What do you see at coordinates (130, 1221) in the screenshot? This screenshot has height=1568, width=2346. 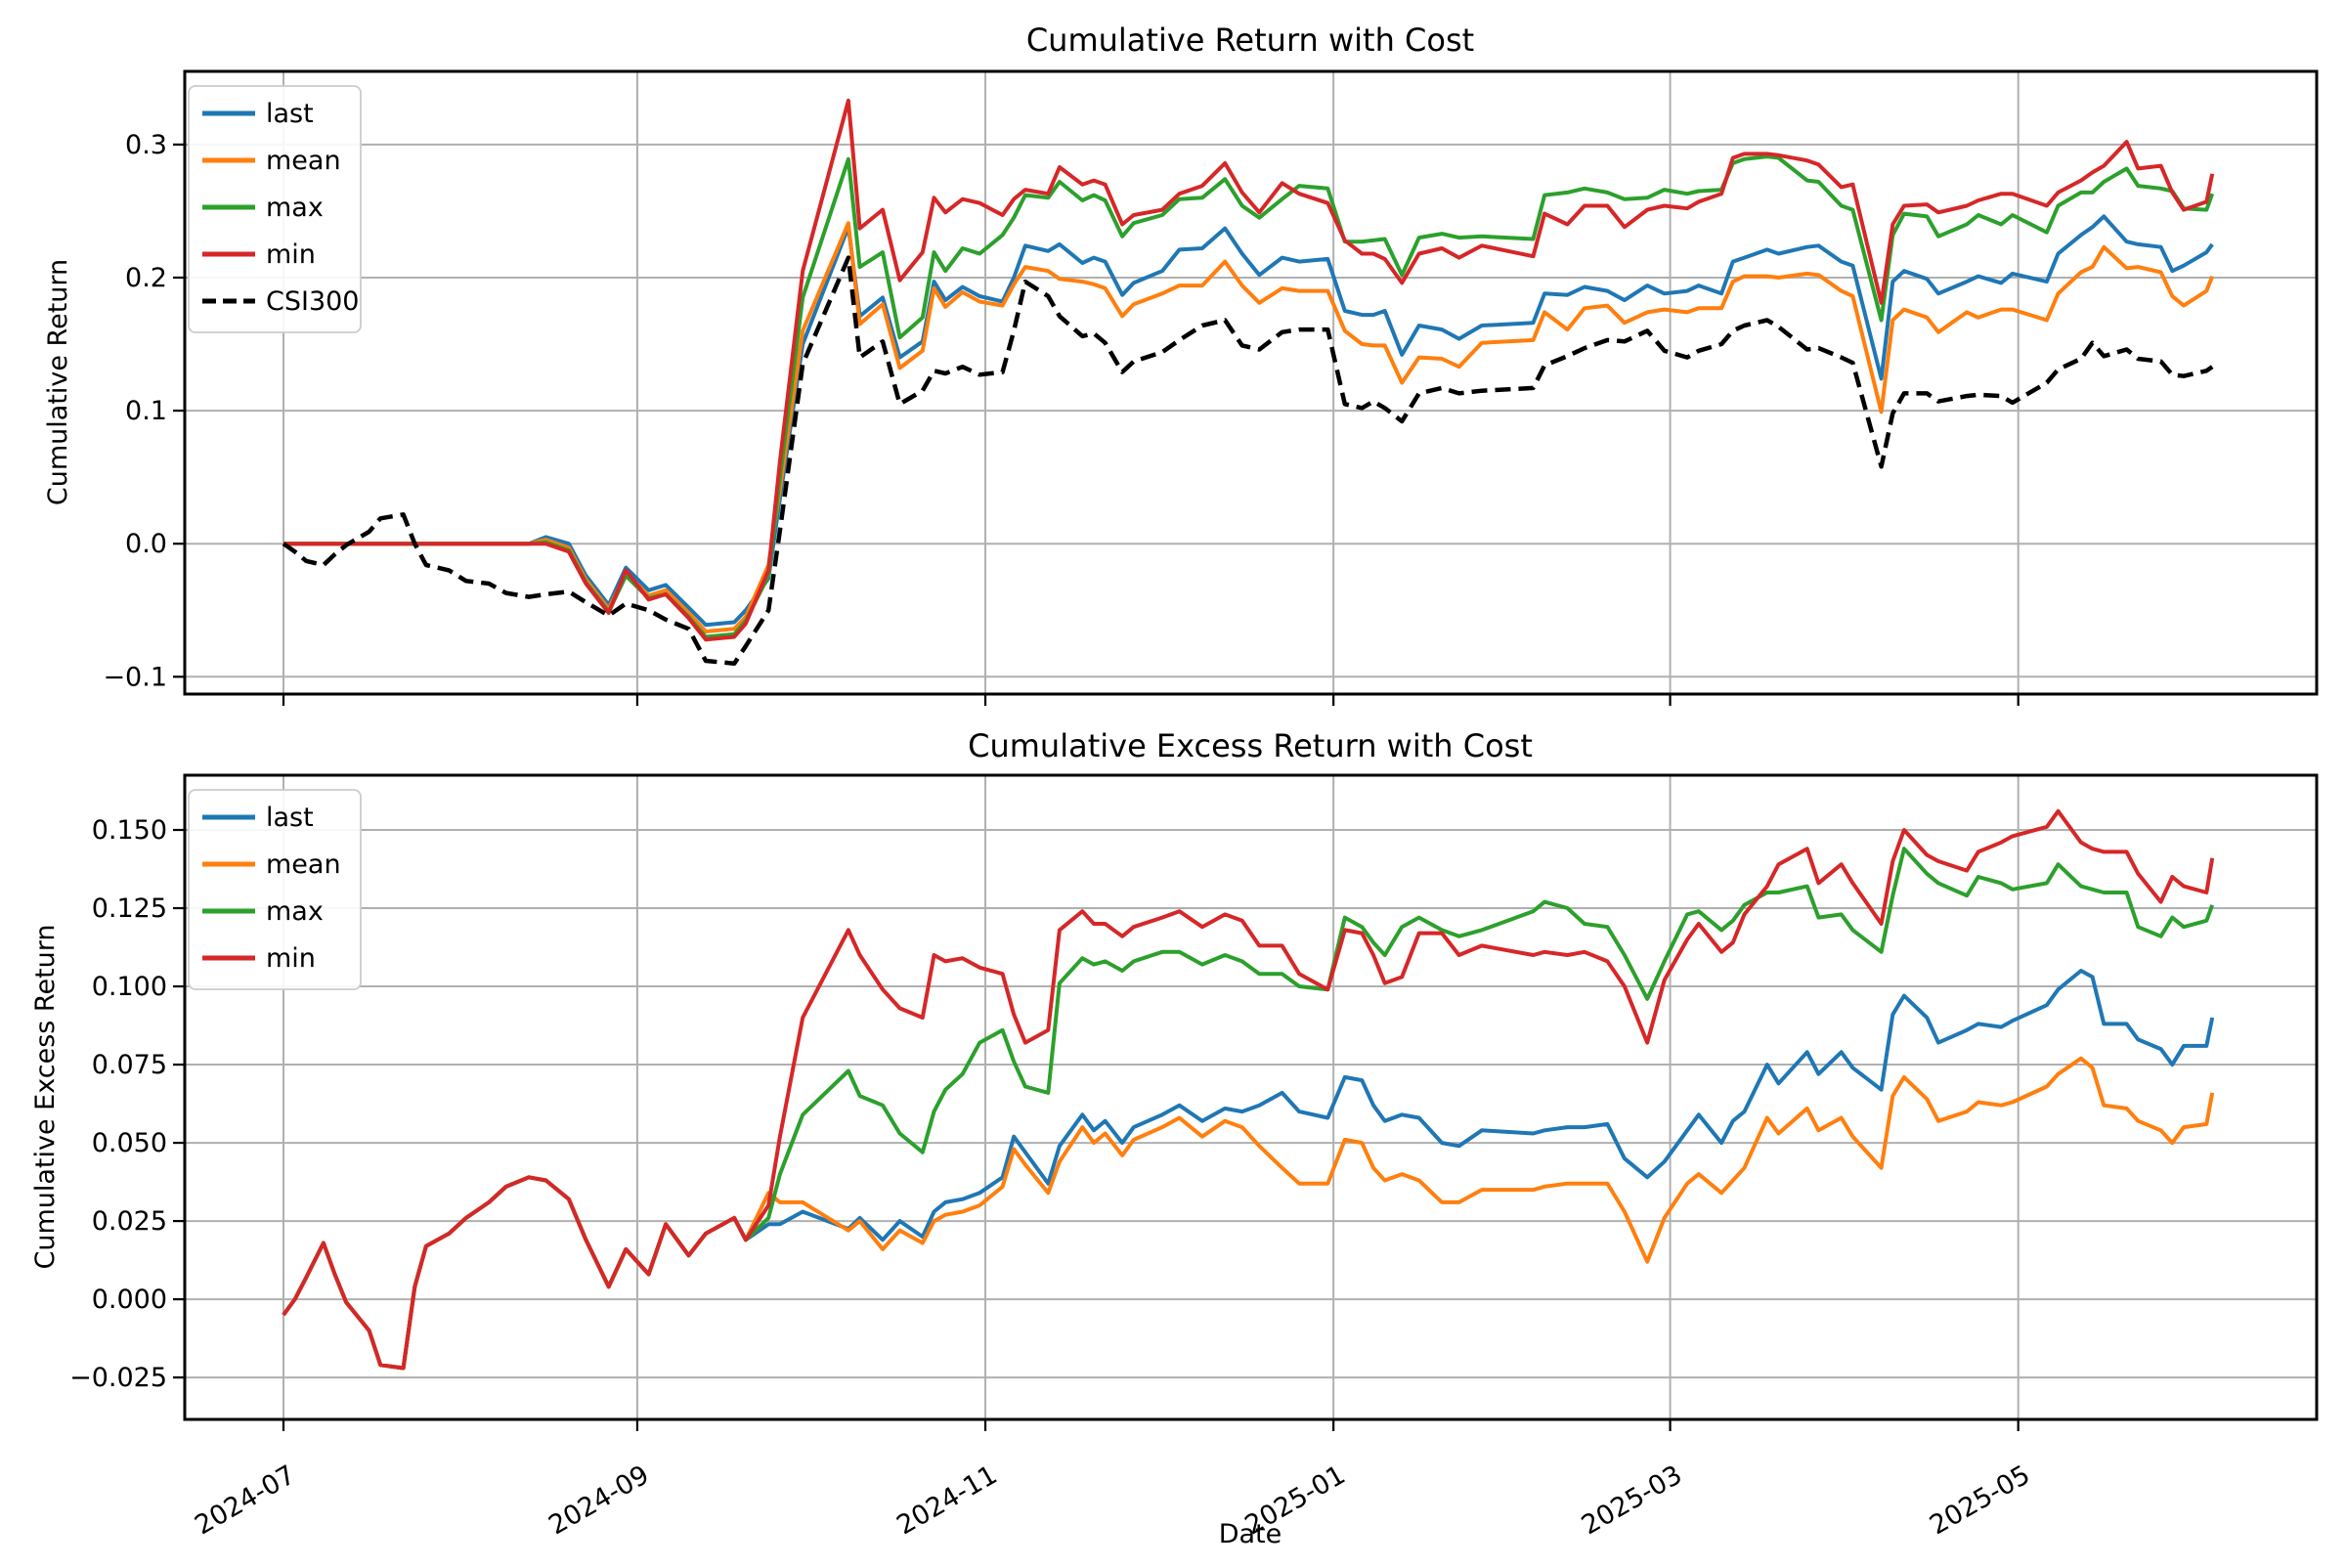 I see `y-tick-label: 0.025` at bounding box center [130, 1221].